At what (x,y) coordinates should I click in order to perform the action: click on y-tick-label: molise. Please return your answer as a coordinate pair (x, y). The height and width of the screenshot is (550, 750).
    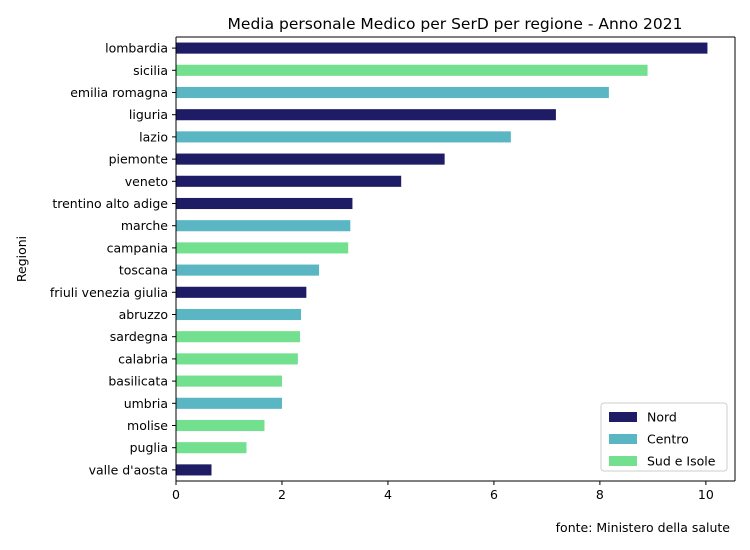
    Looking at the image, I should click on (147, 425).